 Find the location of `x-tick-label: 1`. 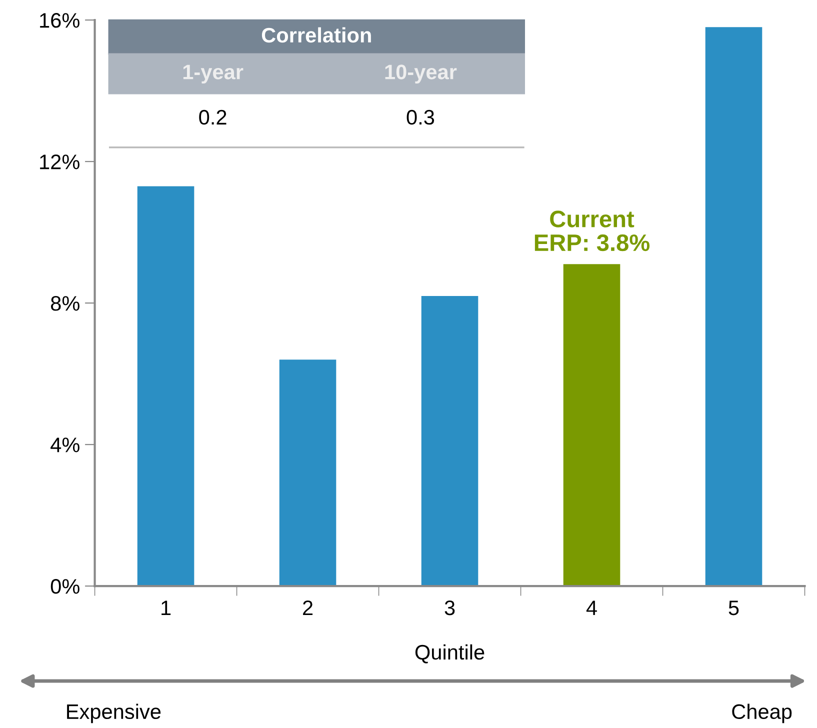

x-tick-label: 1 is located at coordinates (166, 608).